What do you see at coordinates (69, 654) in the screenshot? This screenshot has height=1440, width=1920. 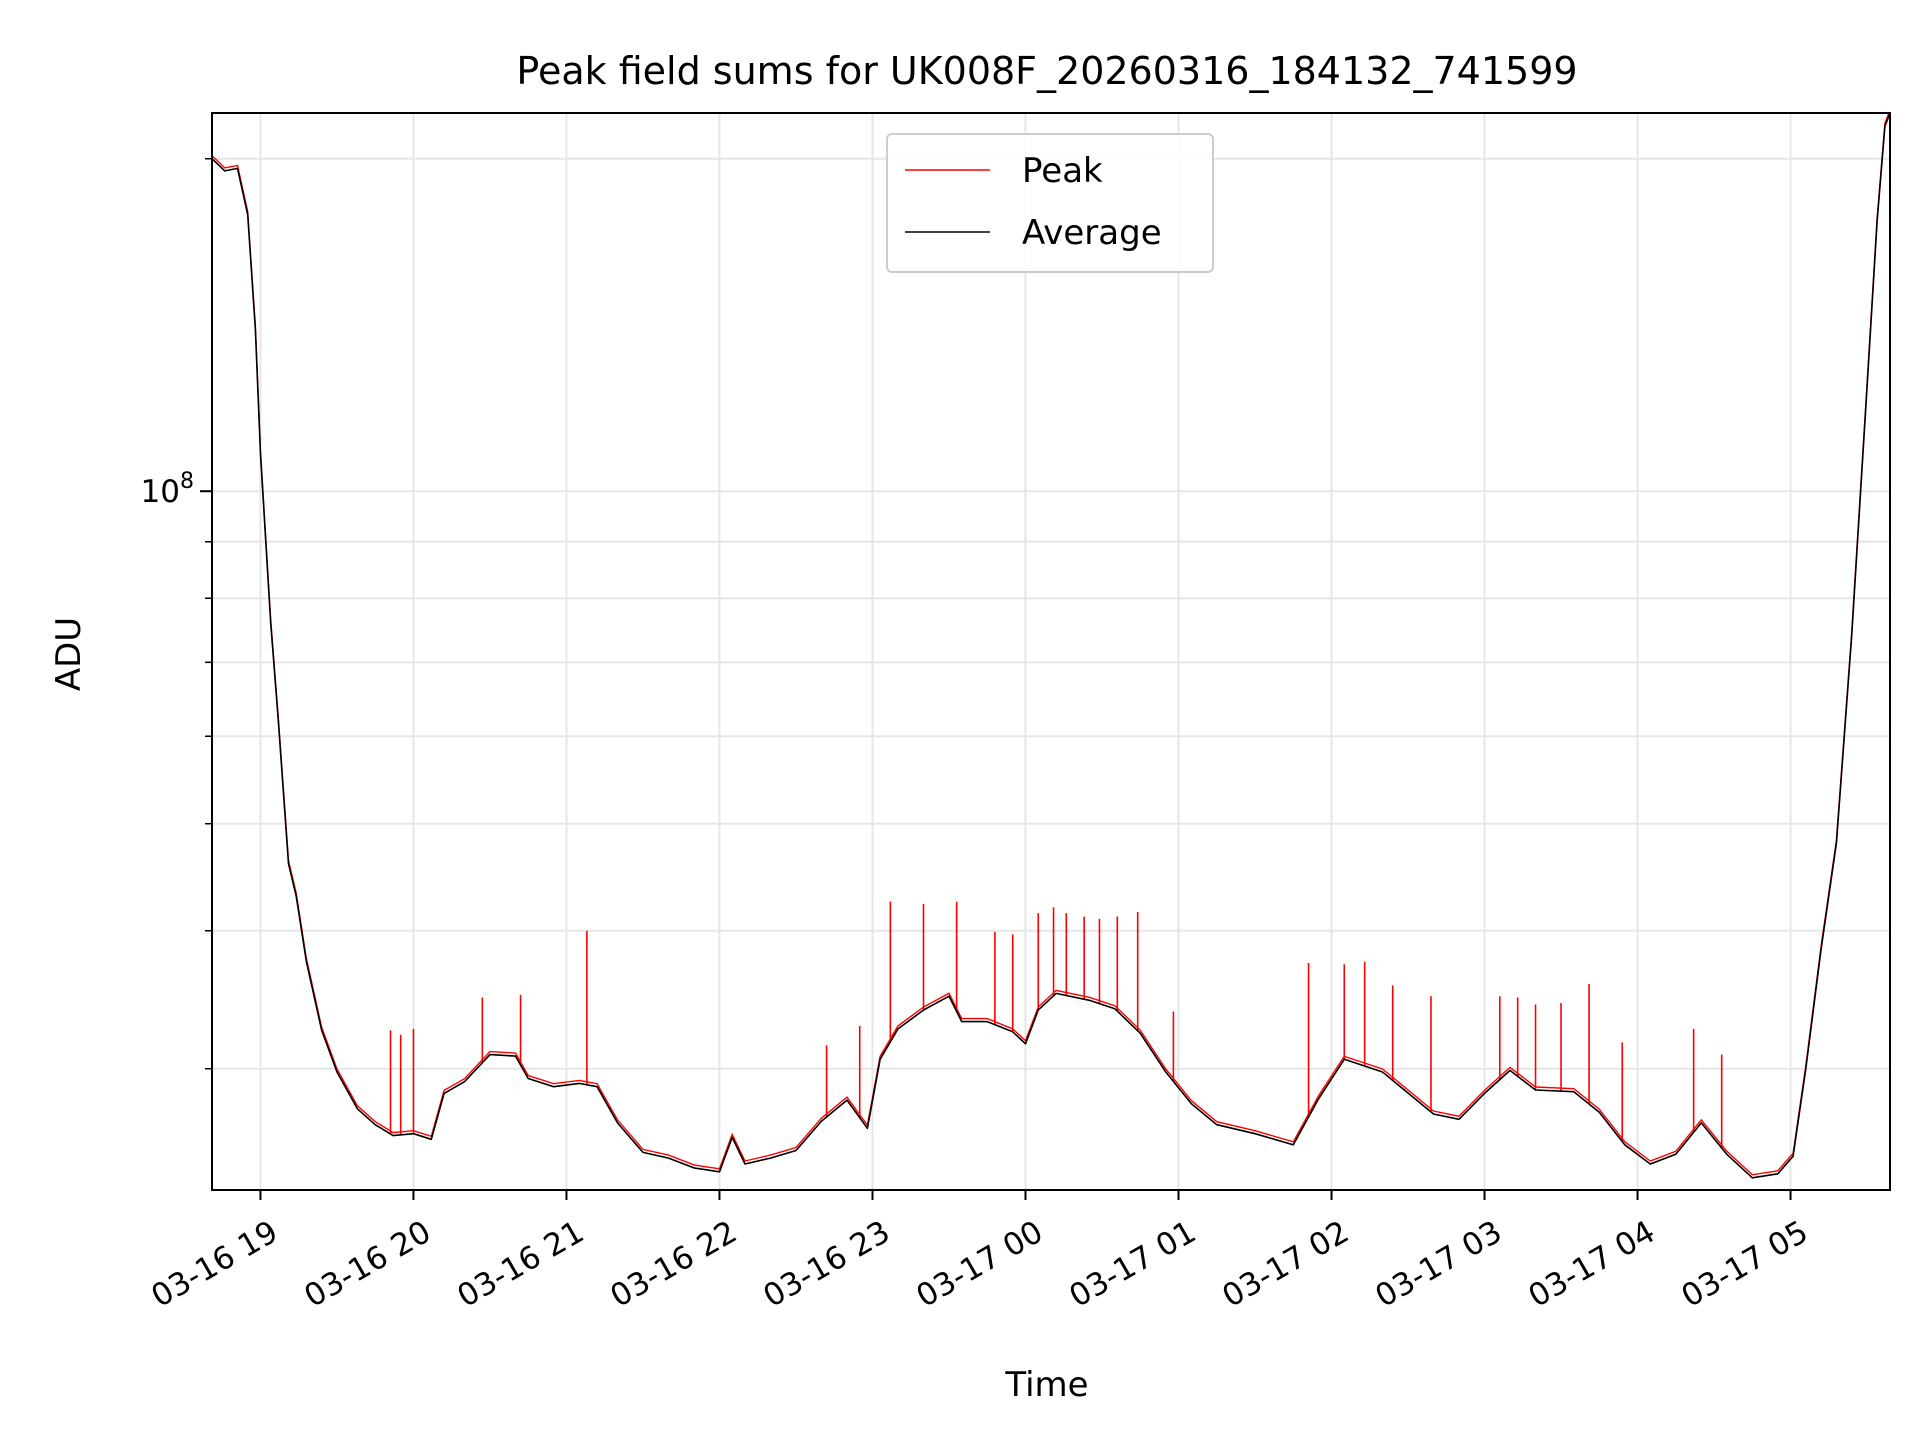 I see `y-axis-label: ADU` at bounding box center [69, 654].